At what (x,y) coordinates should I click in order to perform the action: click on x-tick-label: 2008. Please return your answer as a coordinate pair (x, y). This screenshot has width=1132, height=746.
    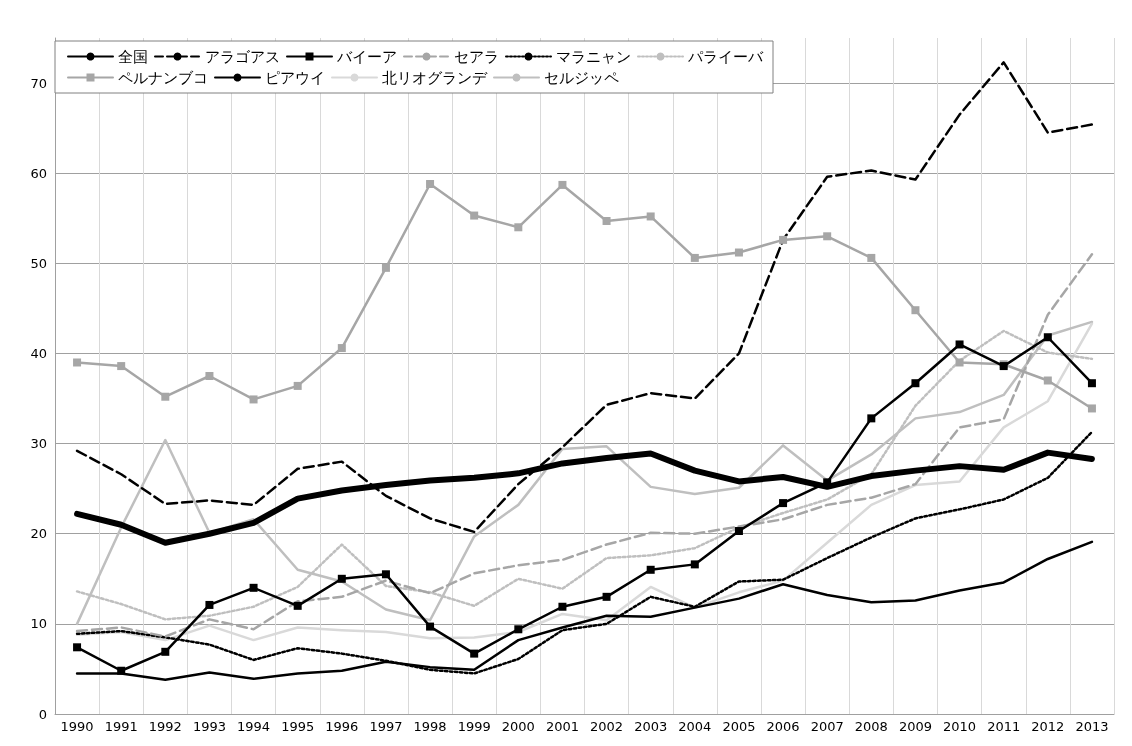
    Looking at the image, I should click on (871, 726).